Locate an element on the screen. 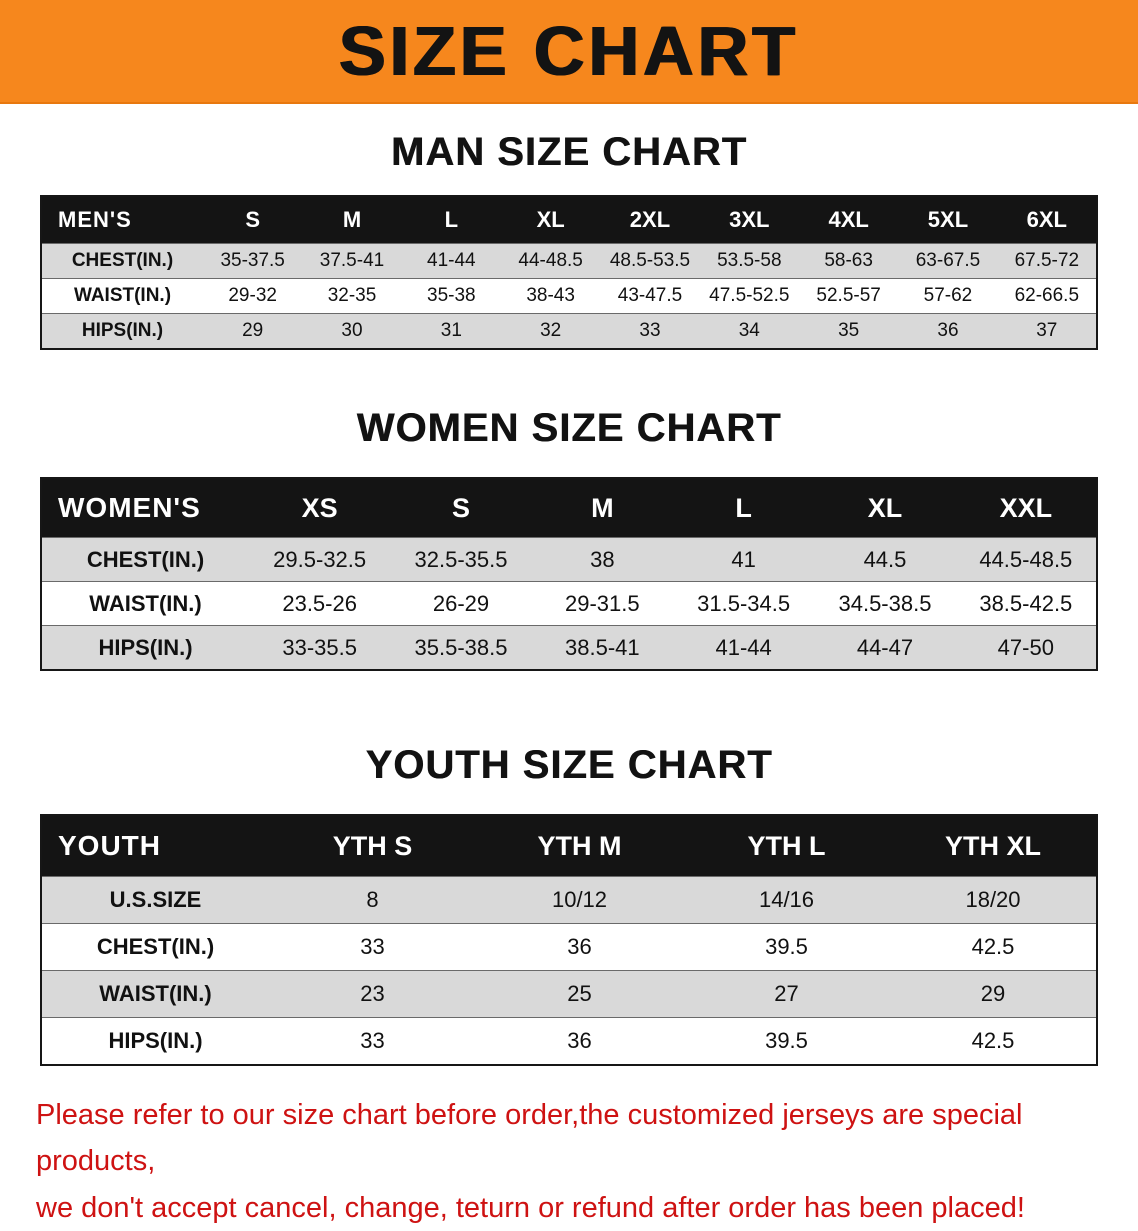 The height and width of the screenshot is (1231, 1138). table-cell: 52.5-57 is located at coordinates (848, 296).